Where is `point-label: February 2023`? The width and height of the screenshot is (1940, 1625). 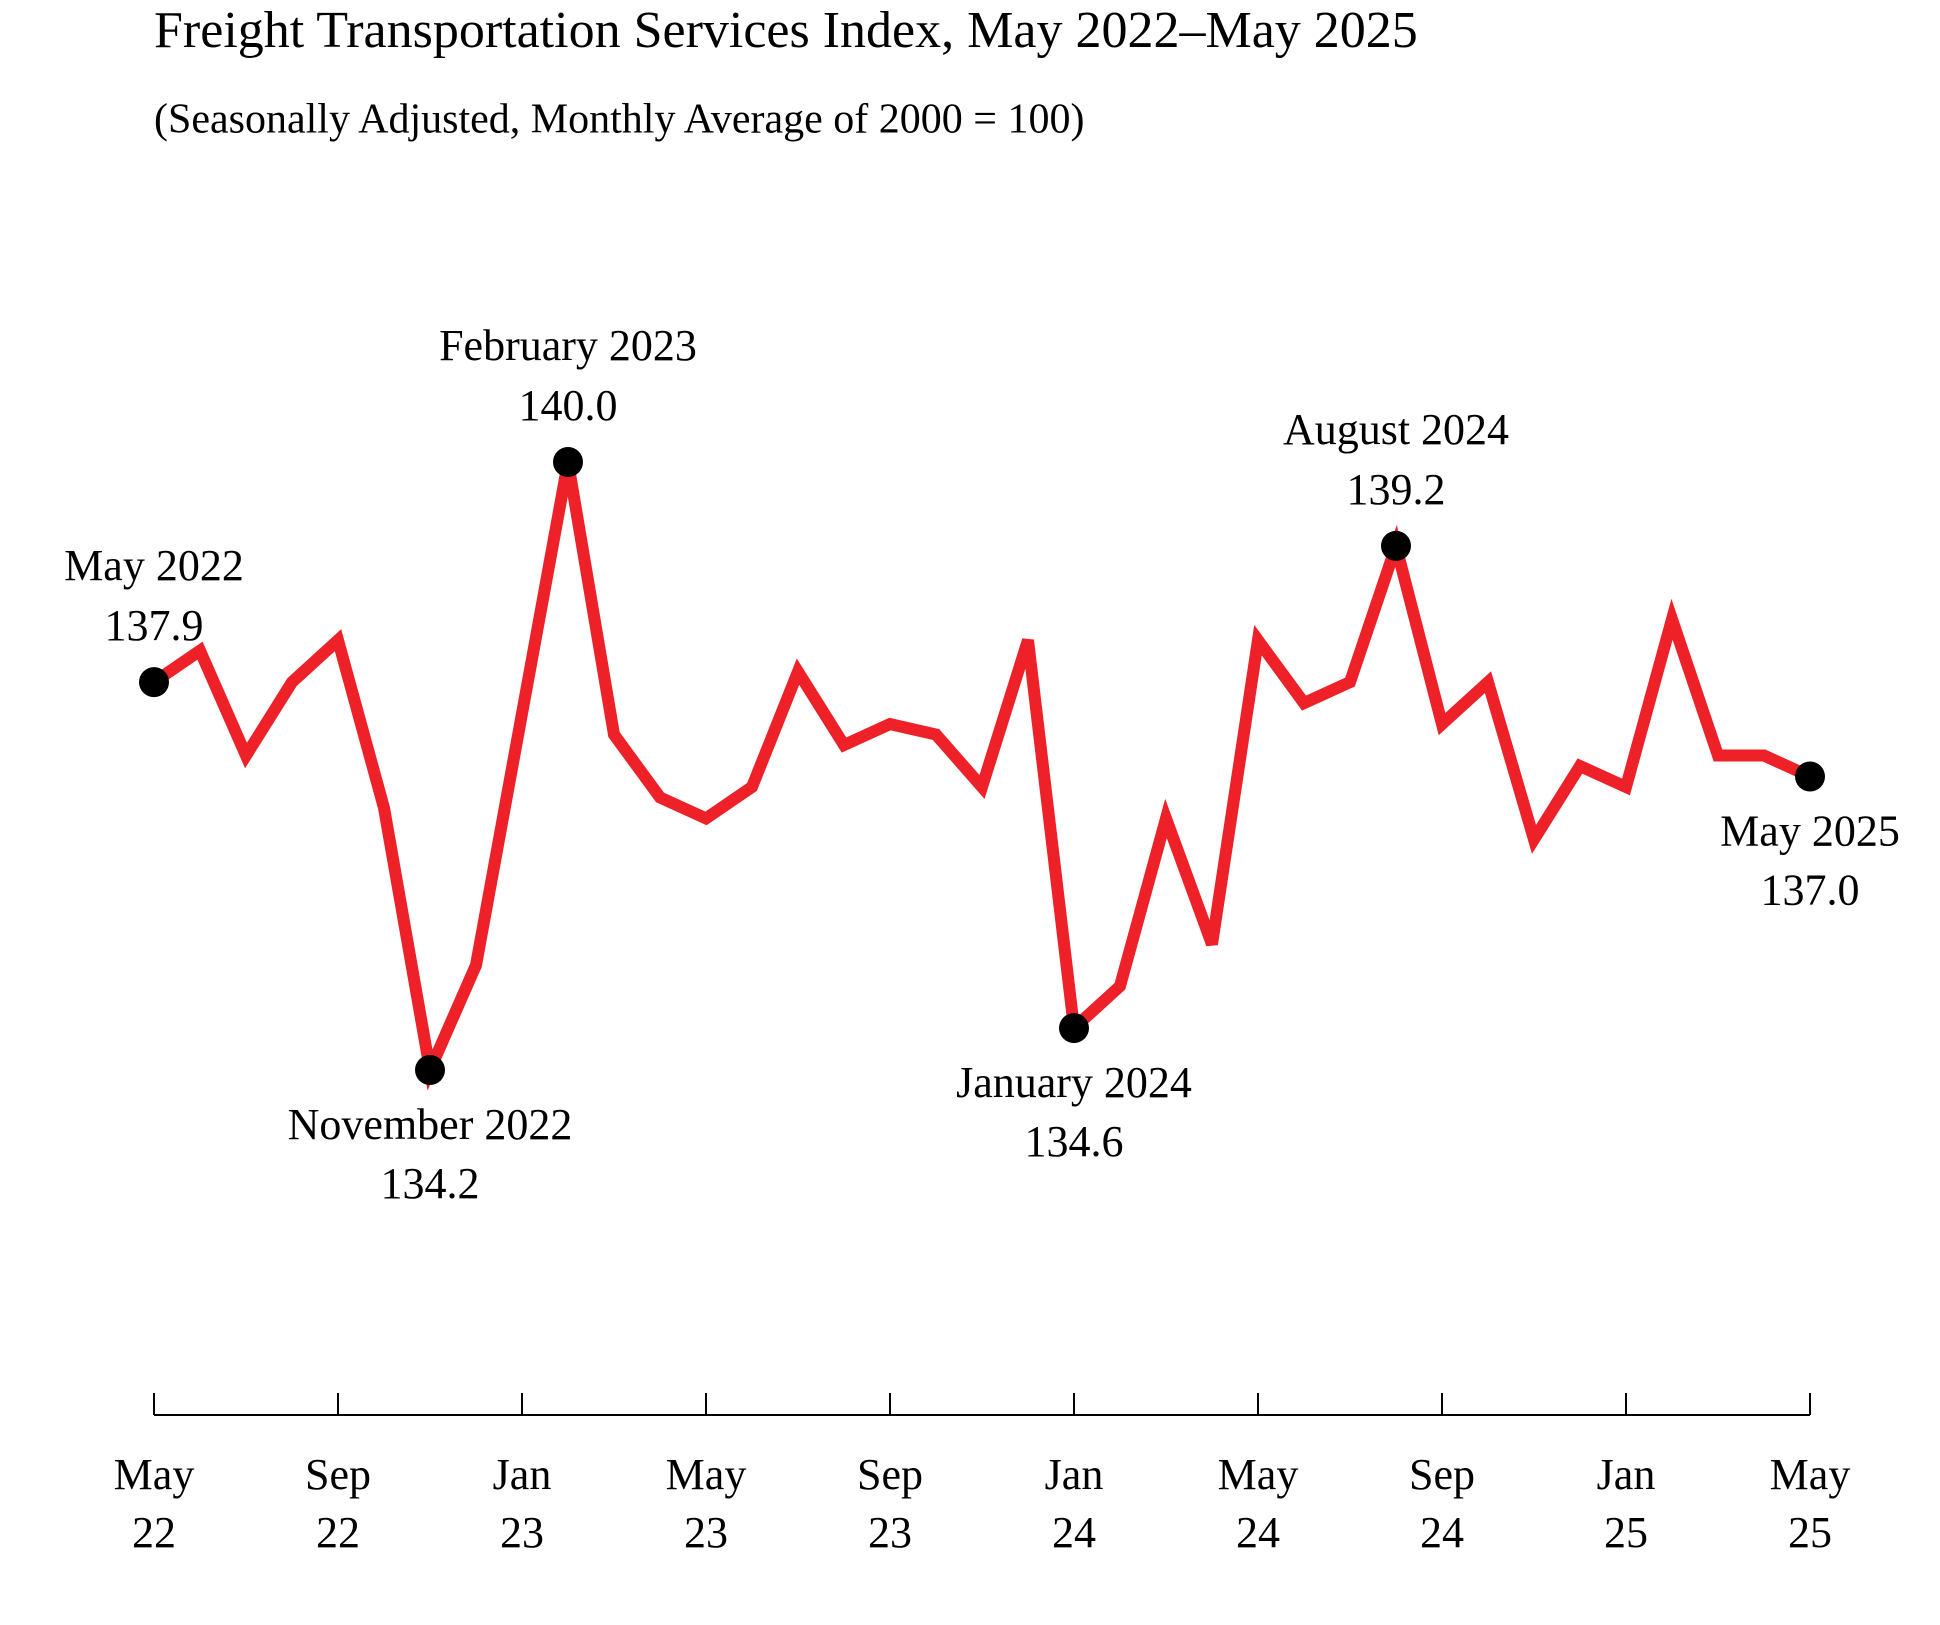
point-label: February 2023 is located at coordinates (568, 345).